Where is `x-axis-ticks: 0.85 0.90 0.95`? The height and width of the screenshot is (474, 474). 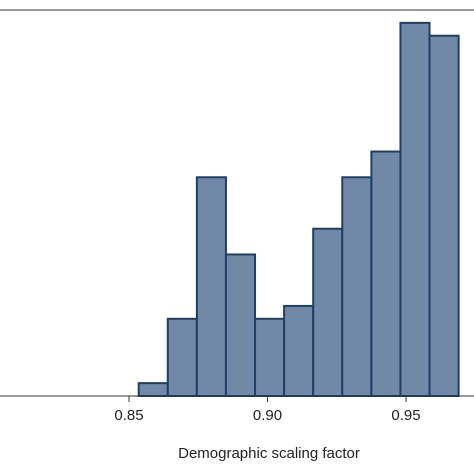
x-axis-ticks: 0.85 0.90 0.95 is located at coordinates (267, 410).